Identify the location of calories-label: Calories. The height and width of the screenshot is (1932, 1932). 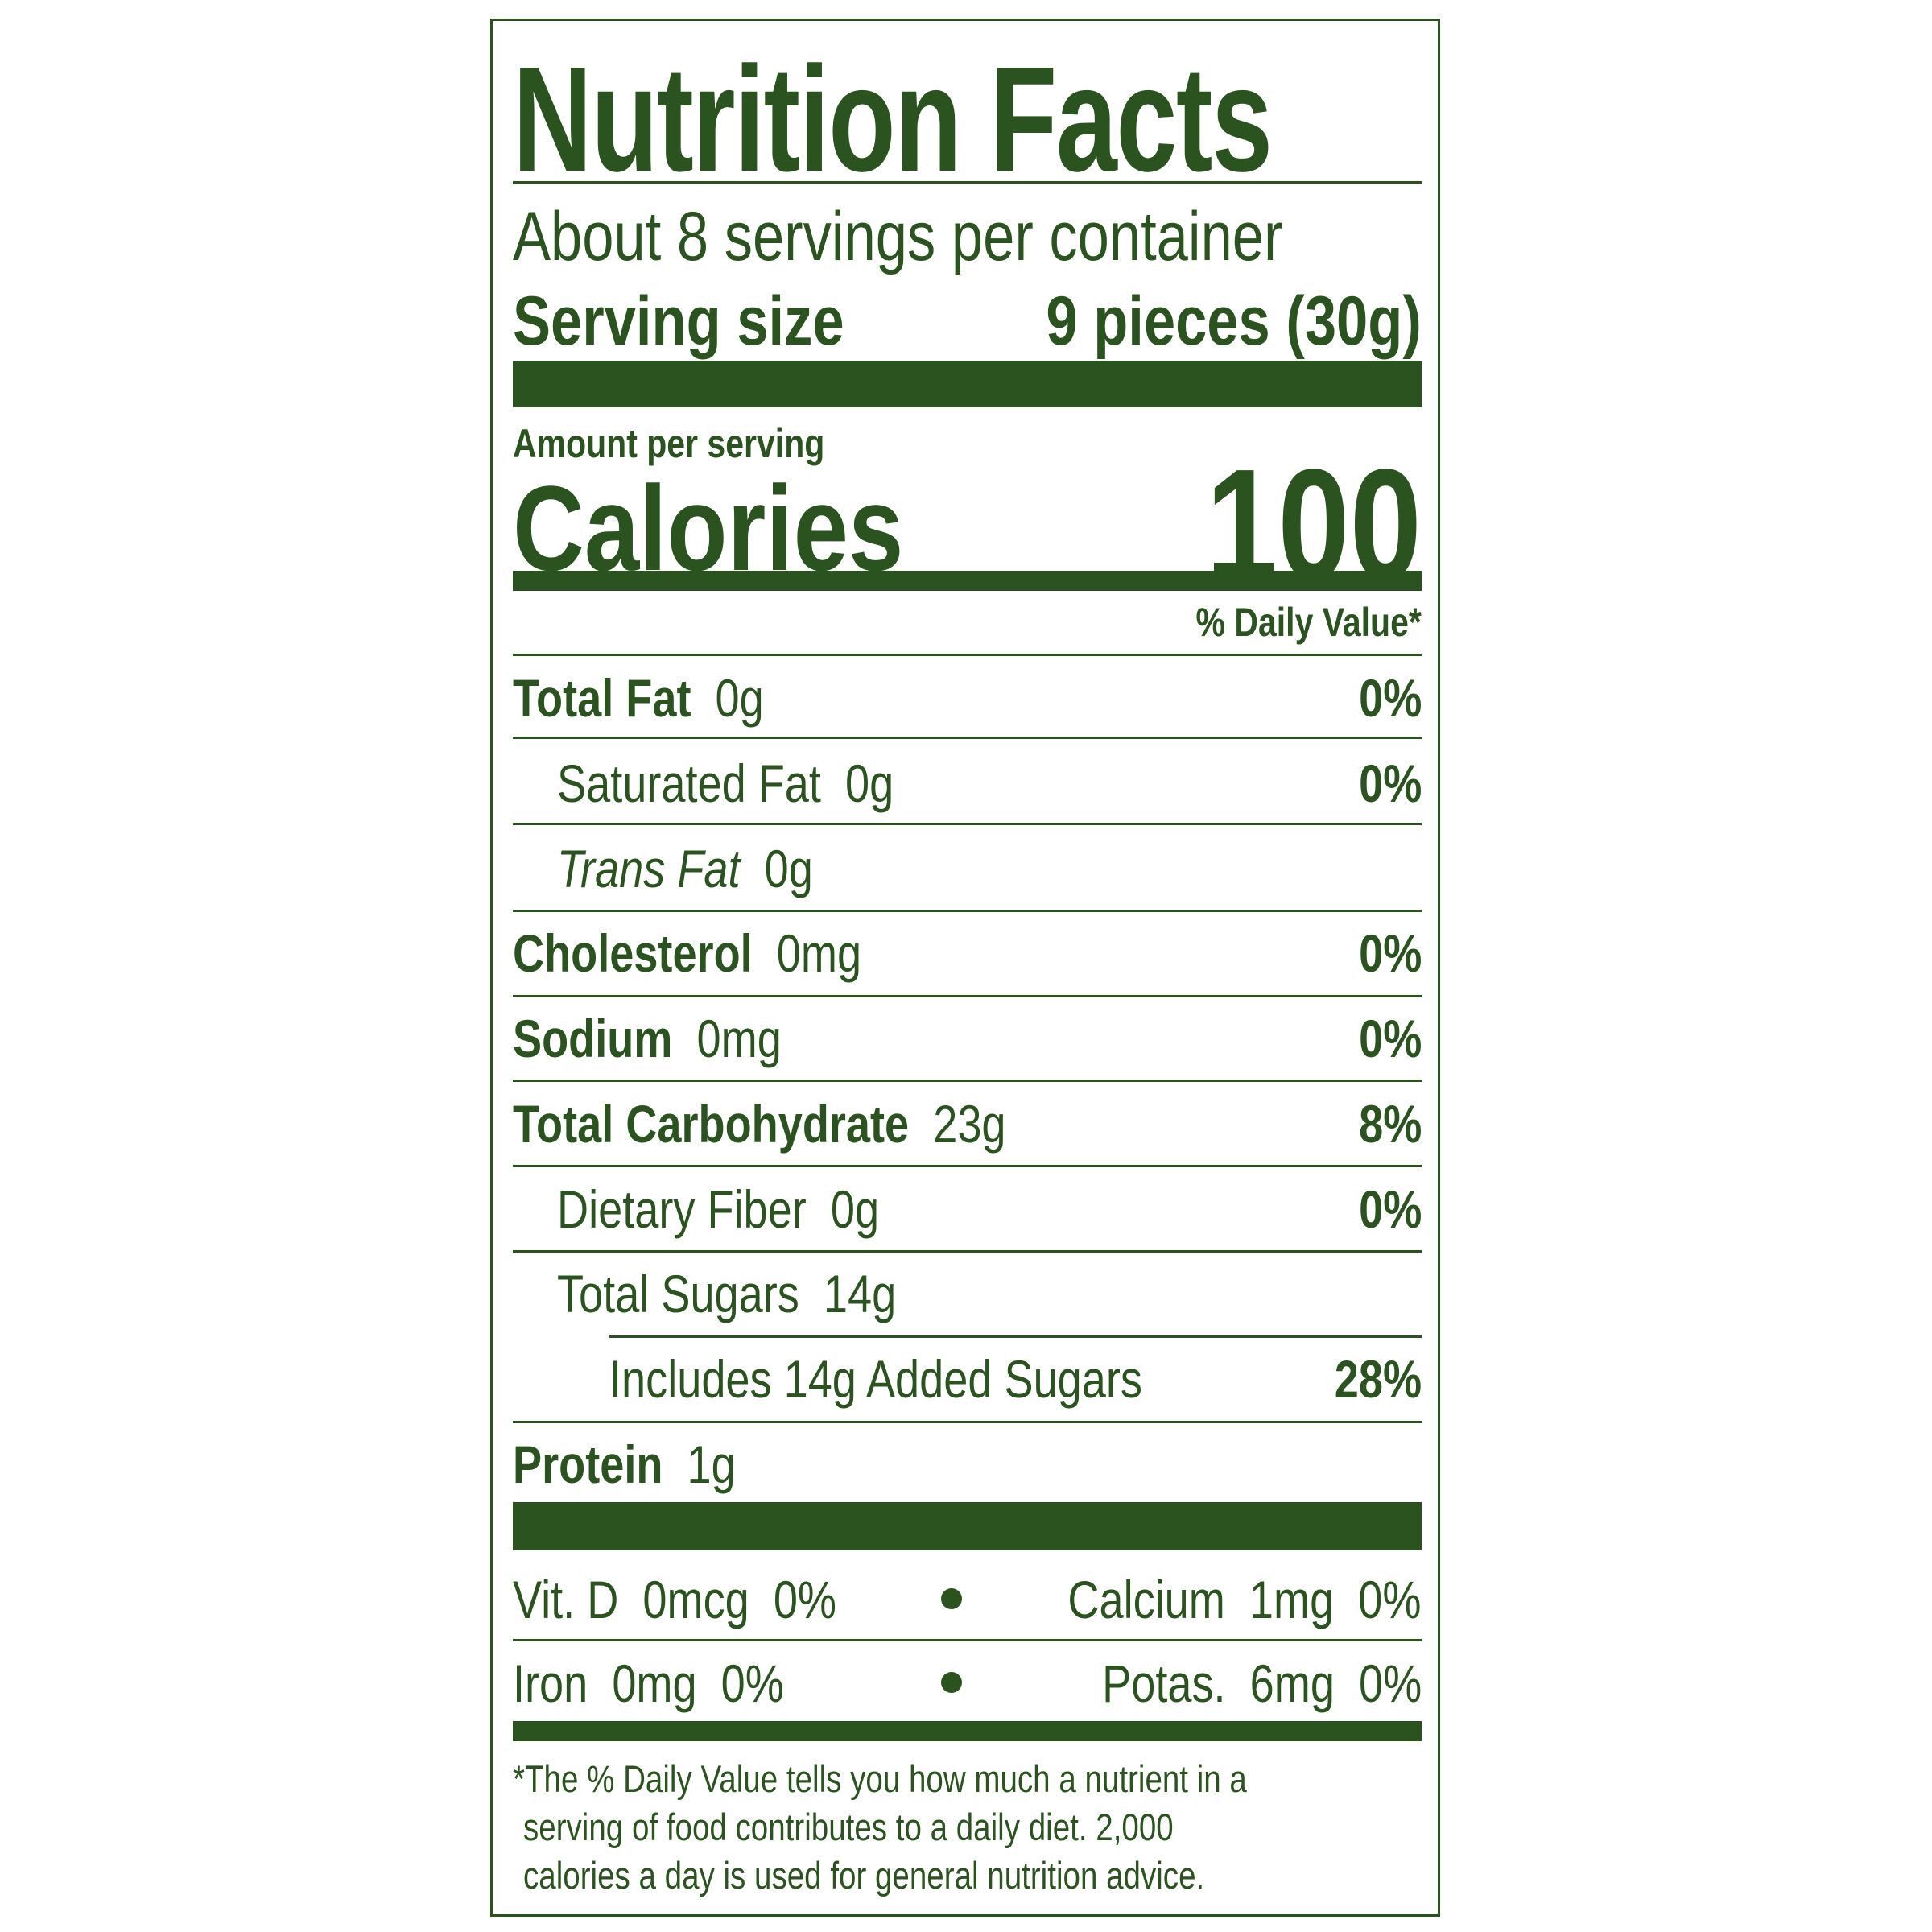
(708, 528).